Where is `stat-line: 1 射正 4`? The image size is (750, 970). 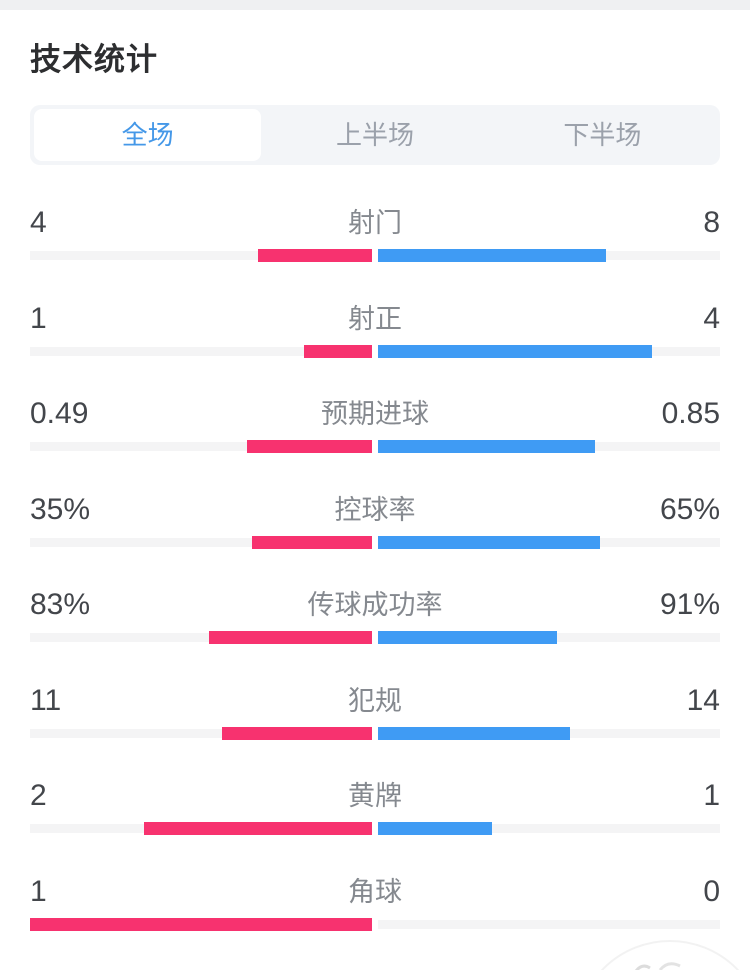
stat-line: 1 射正 4 is located at coordinates (375, 318).